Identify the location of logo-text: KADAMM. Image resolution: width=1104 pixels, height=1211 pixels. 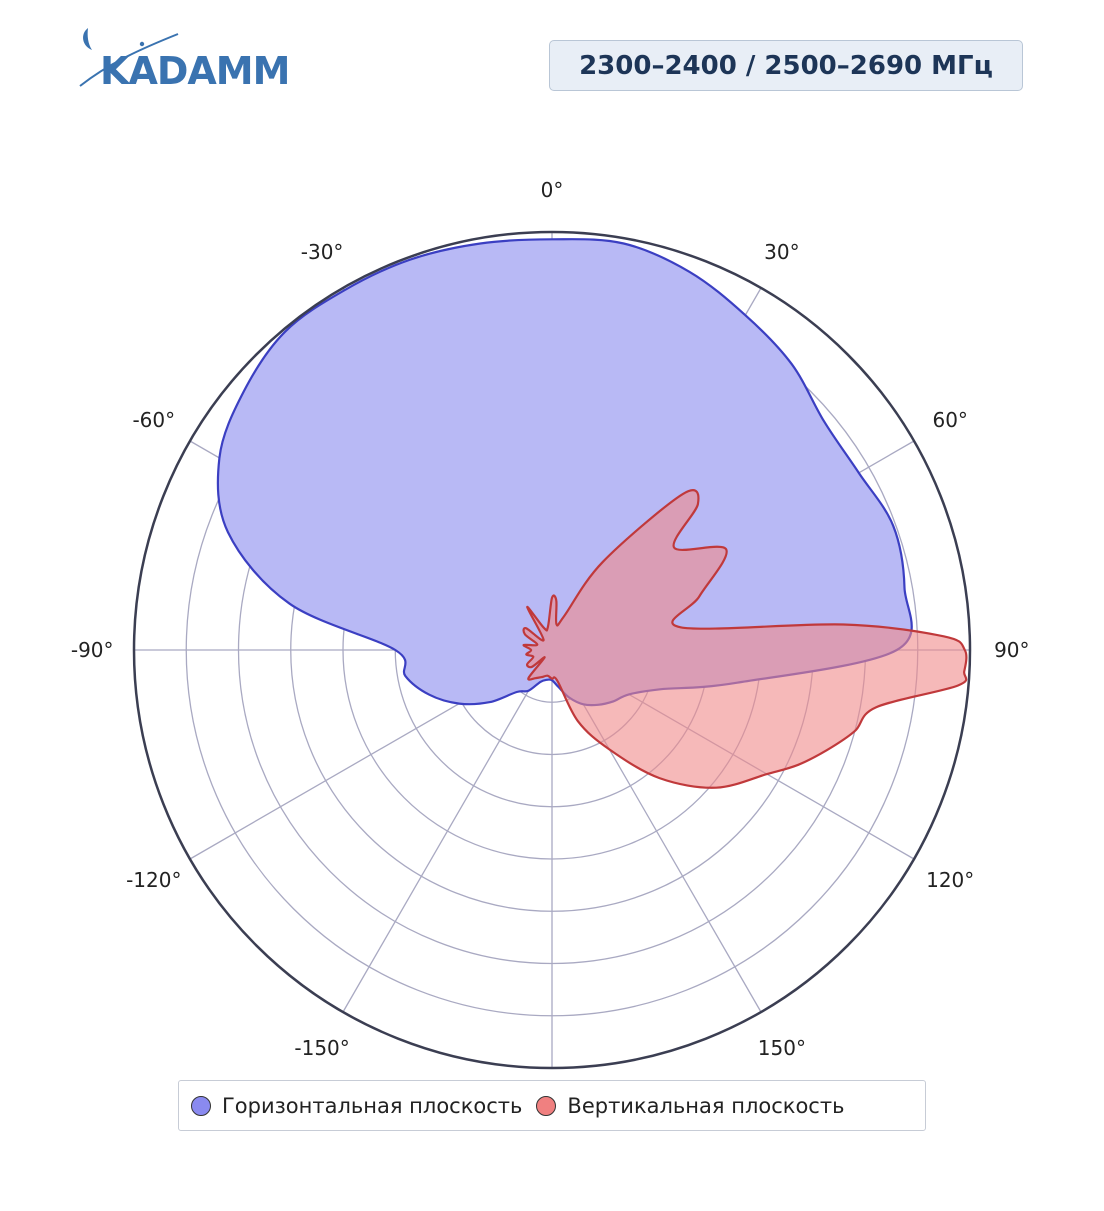
(195, 71).